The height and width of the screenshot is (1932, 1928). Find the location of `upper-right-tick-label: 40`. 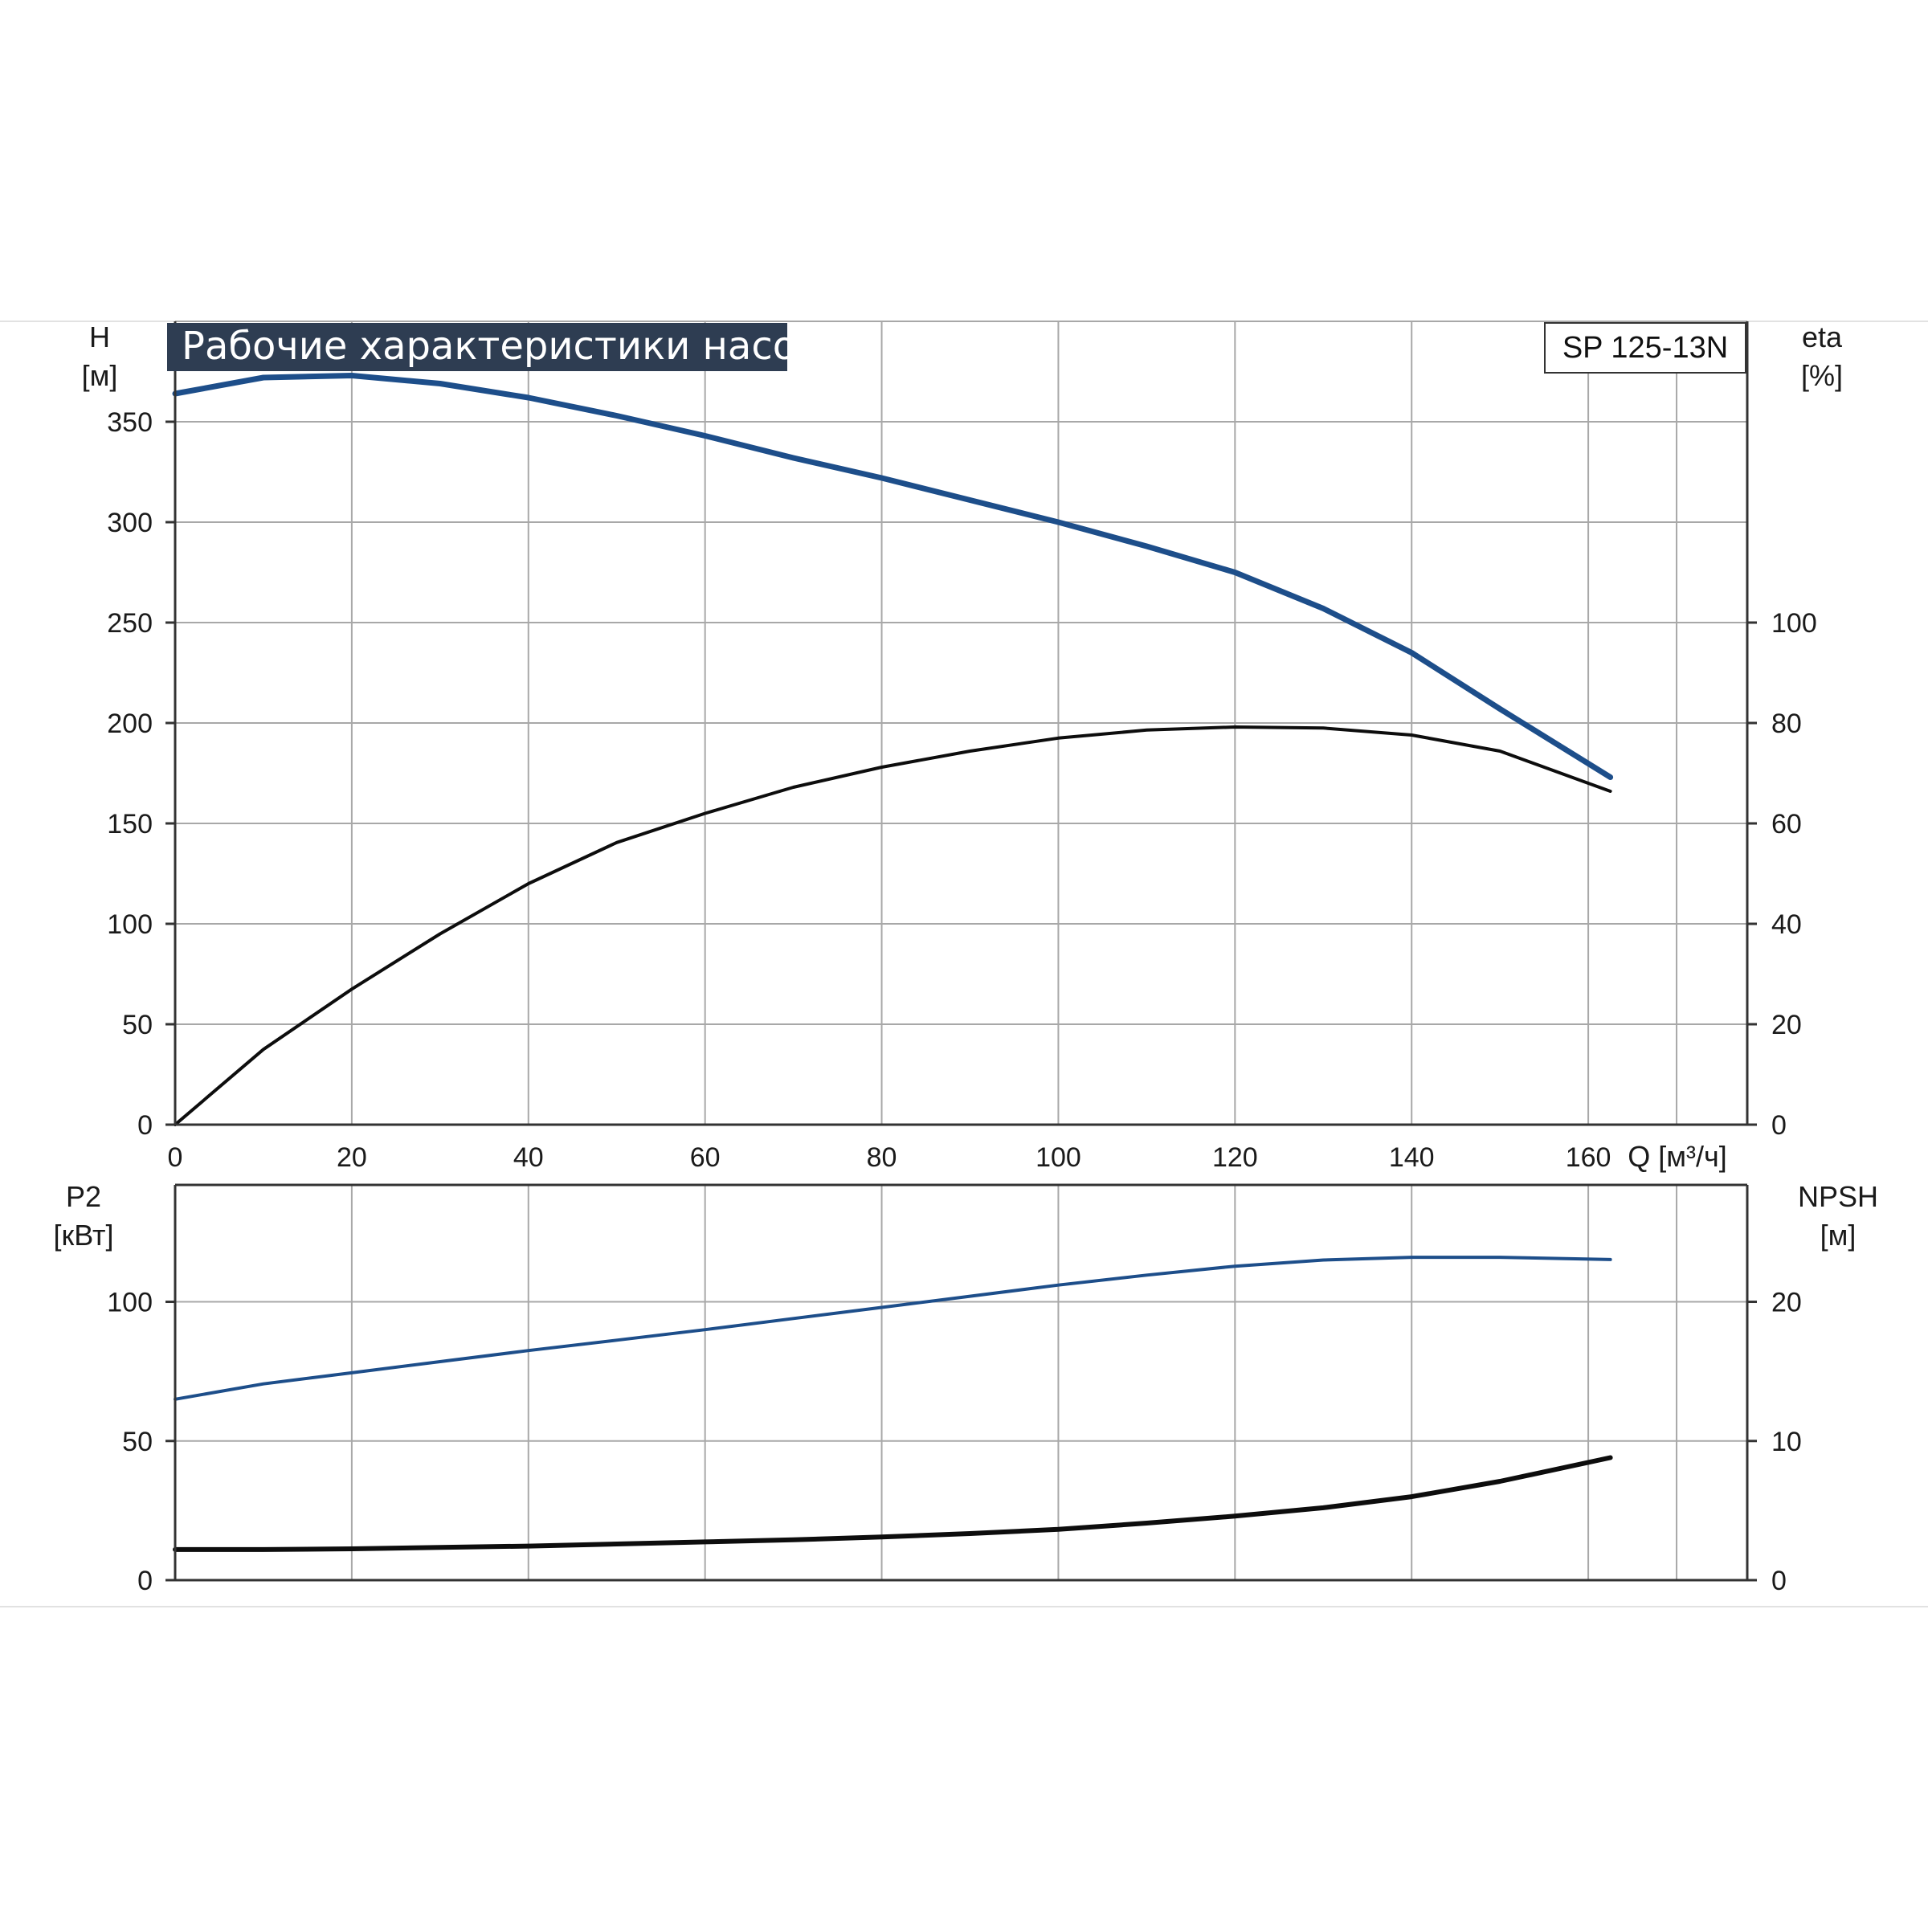

upper-right-tick-label: 40 is located at coordinates (1787, 924).